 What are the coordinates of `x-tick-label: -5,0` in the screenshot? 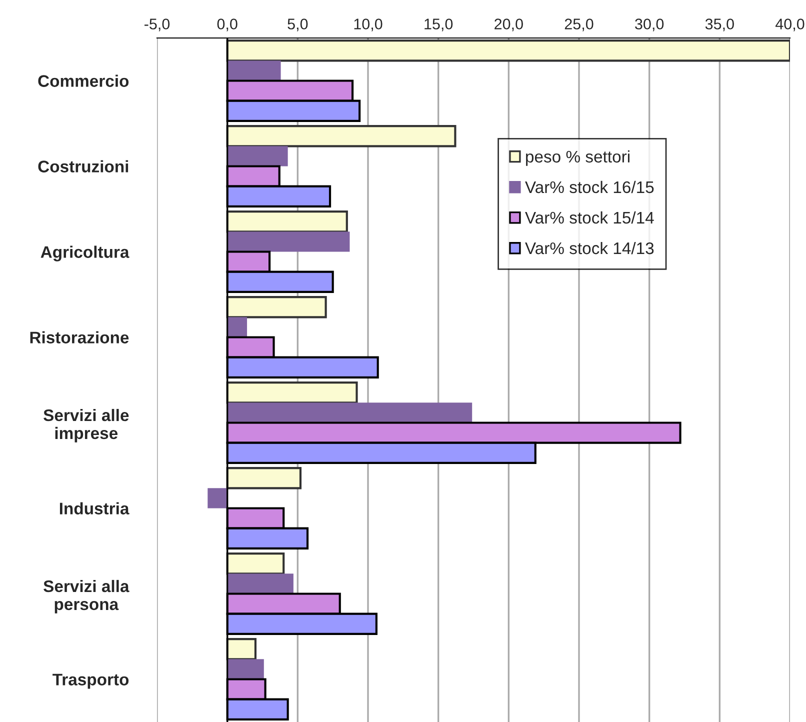 It's located at (157, 25).